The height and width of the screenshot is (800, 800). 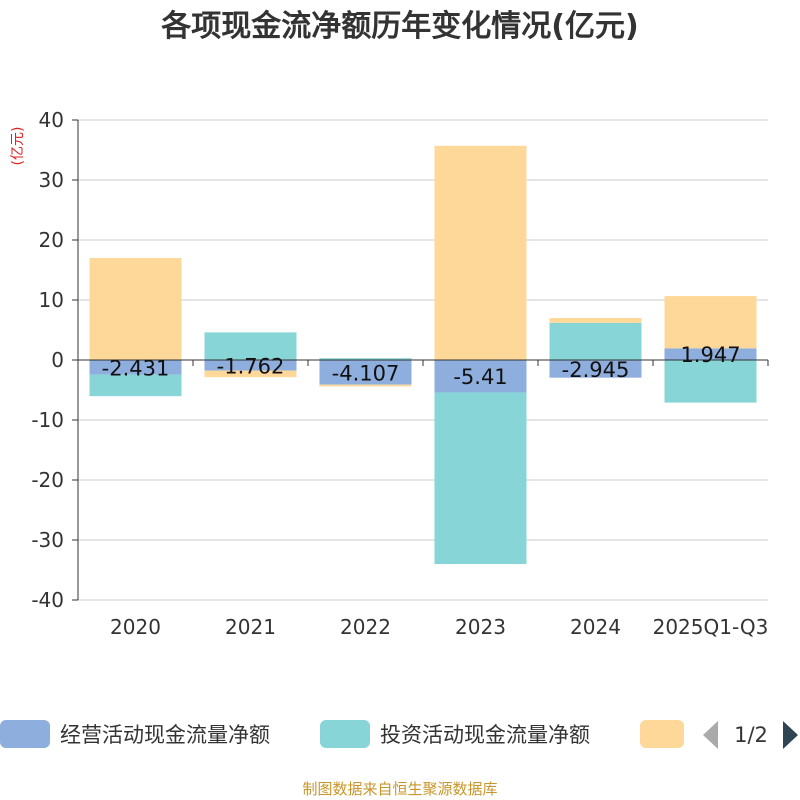 What do you see at coordinates (480, 478) in the screenshot?
I see `bar-investing-2023` at bounding box center [480, 478].